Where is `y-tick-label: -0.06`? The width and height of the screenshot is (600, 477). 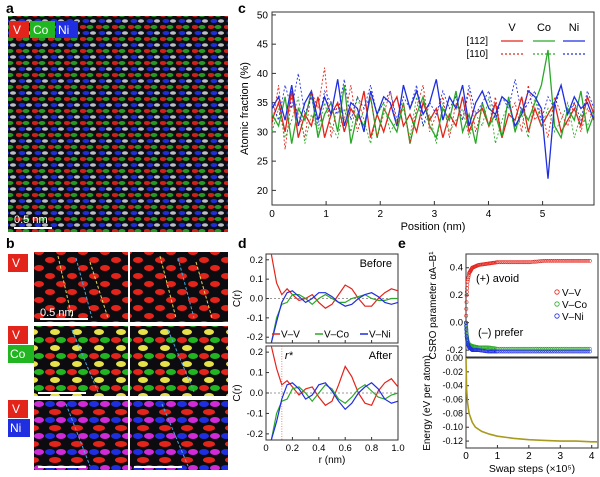 y-tick-label: -0.06 is located at coordinates (452, 400).